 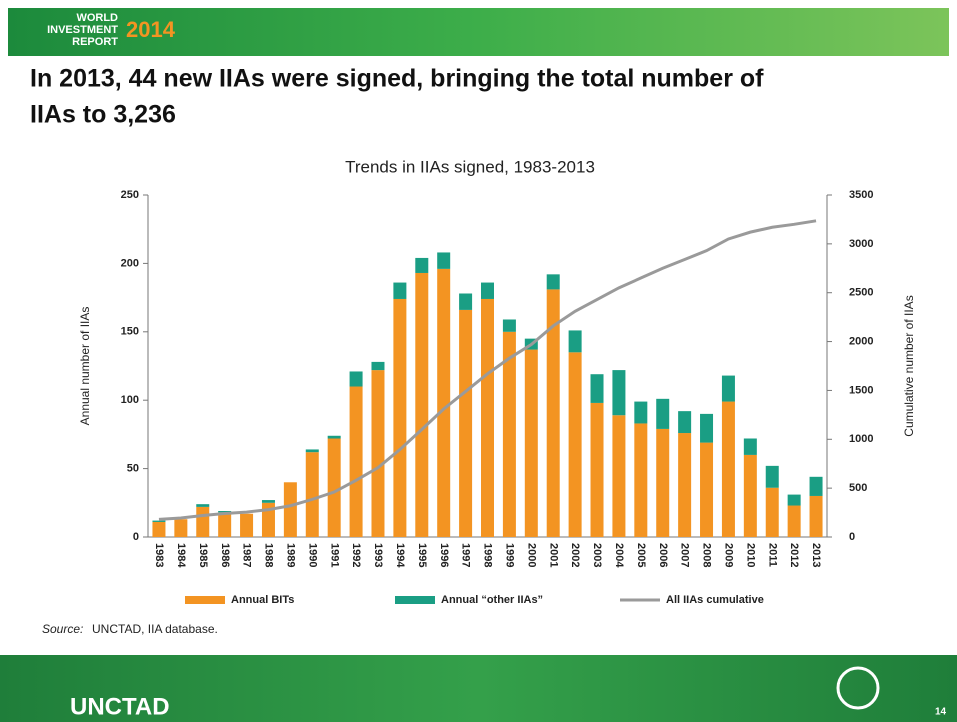 What do you see at coordinates (816, 555) in the screenshot?
I see `x-tick-label: 2013` at bounding box center [816, 555].